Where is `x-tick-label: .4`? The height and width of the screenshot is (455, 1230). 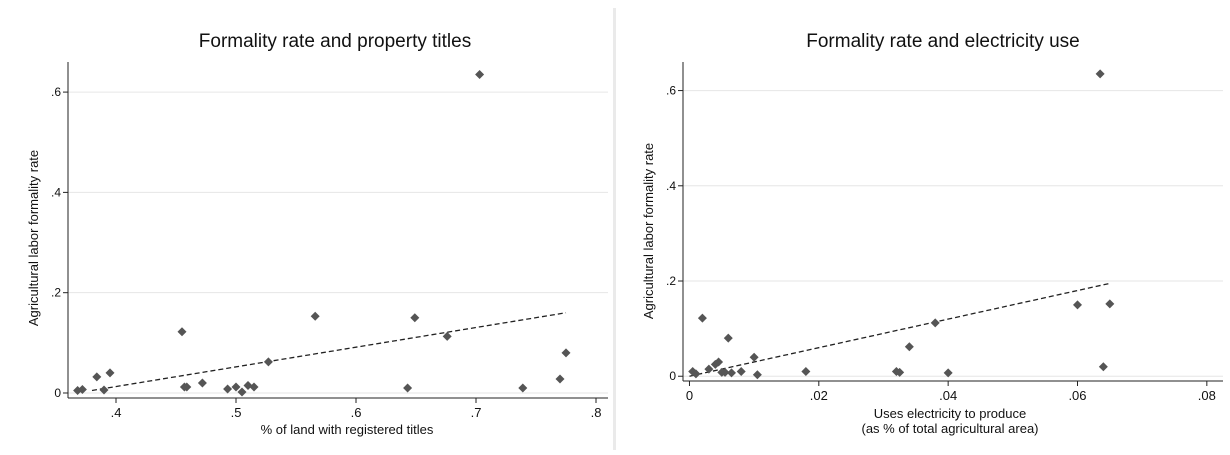 x-tick-label: .4 is located at coordinates (116, 412).